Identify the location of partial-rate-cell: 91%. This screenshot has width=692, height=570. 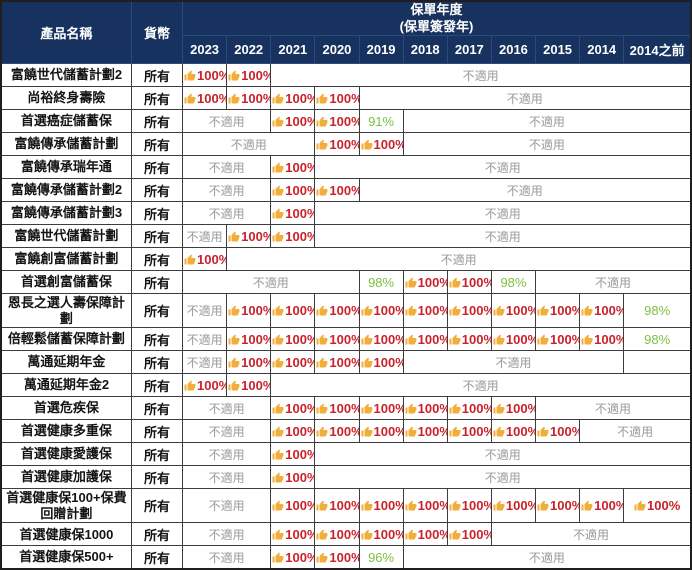
(381, 121).